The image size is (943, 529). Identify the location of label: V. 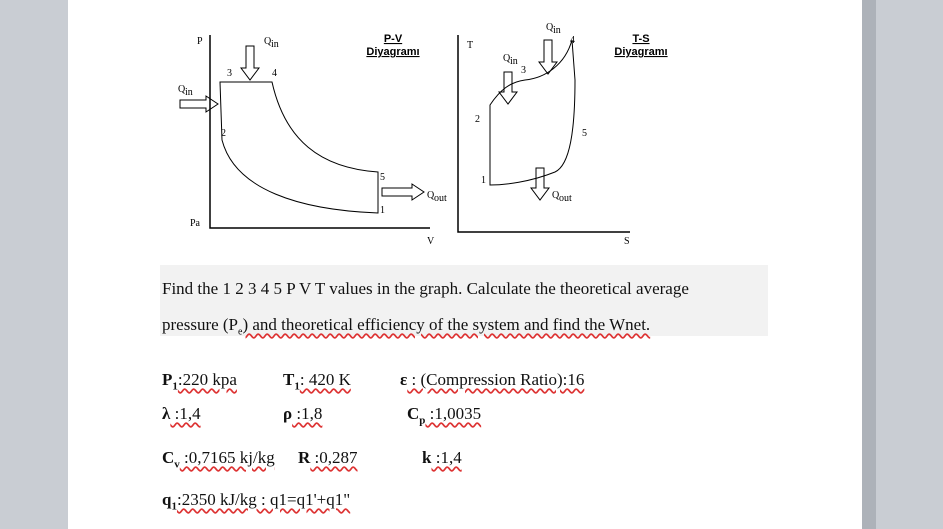
(431, 241).